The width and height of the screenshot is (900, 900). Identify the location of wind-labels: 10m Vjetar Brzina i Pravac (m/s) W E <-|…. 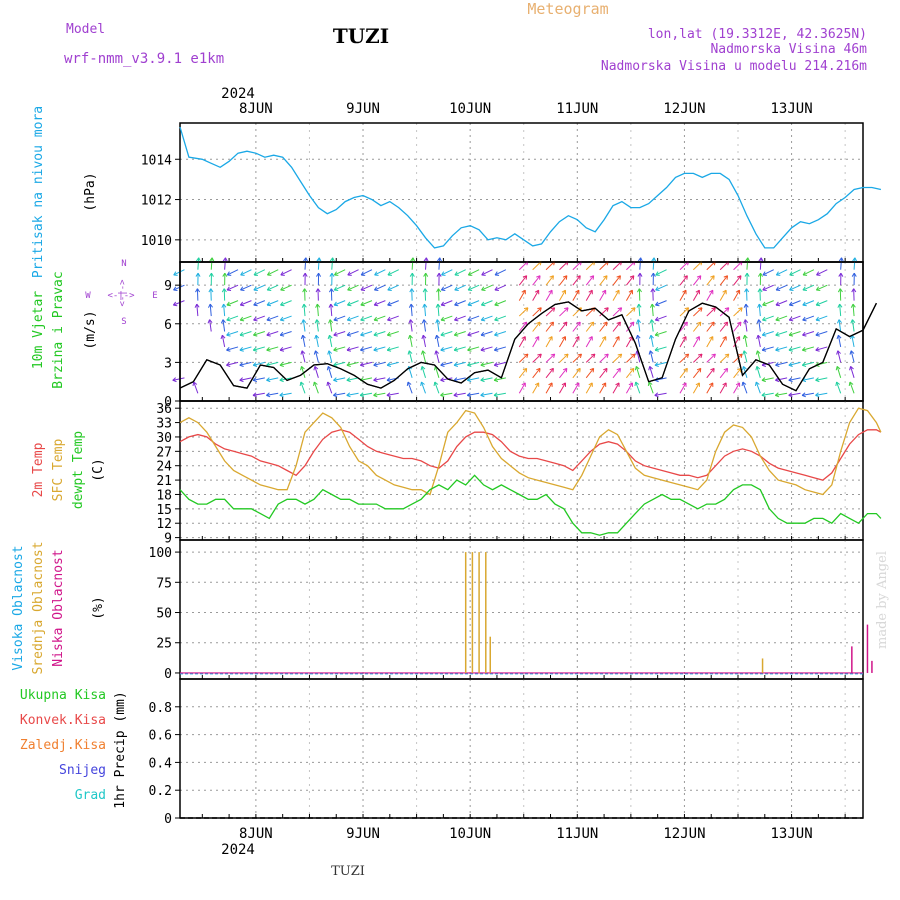
(94, 324).